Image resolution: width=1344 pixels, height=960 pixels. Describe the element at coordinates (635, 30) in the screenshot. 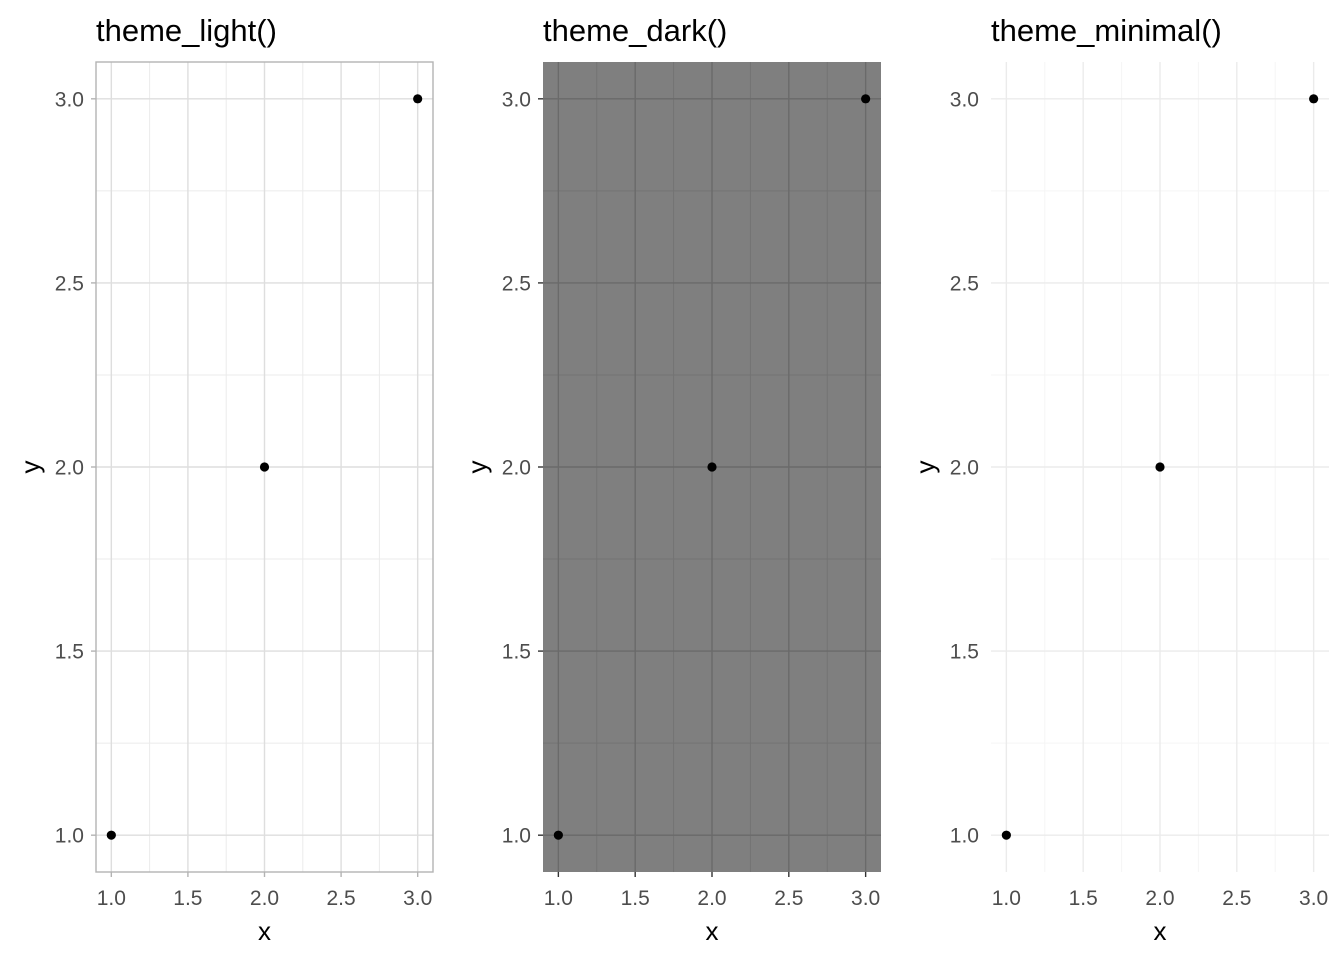

I see `chart-title: theme_dark()` at that location.